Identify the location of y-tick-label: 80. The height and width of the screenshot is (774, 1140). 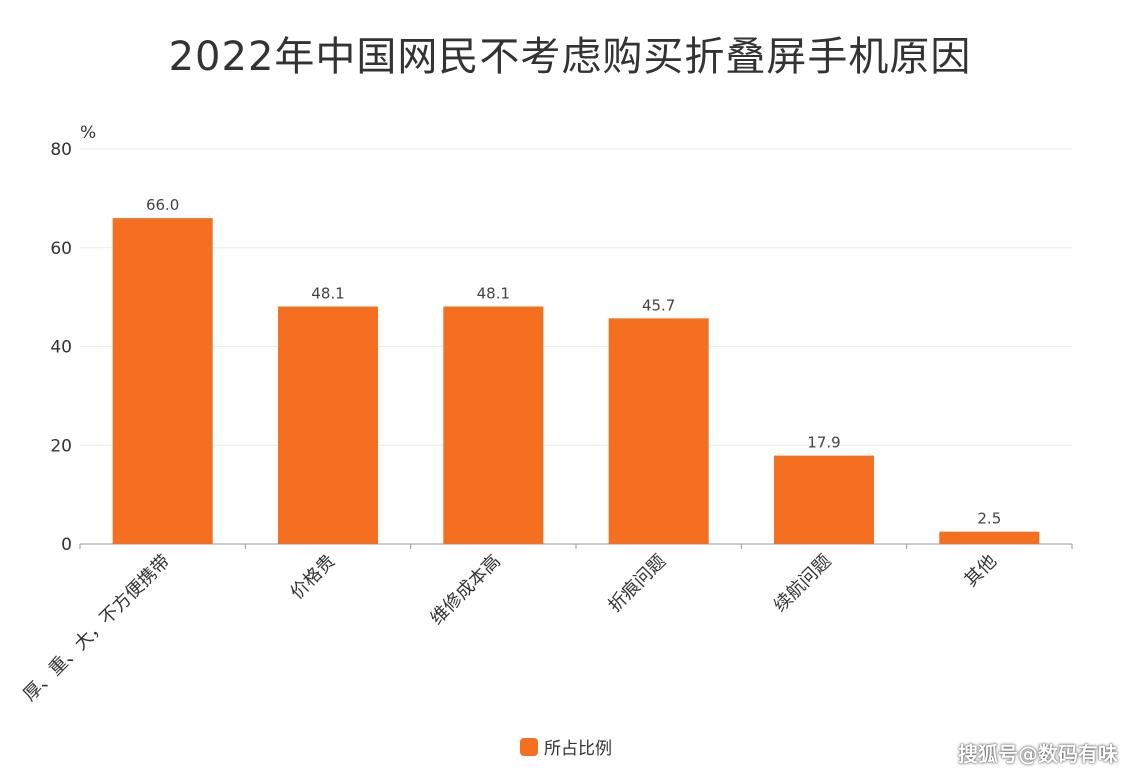
(61, 150).